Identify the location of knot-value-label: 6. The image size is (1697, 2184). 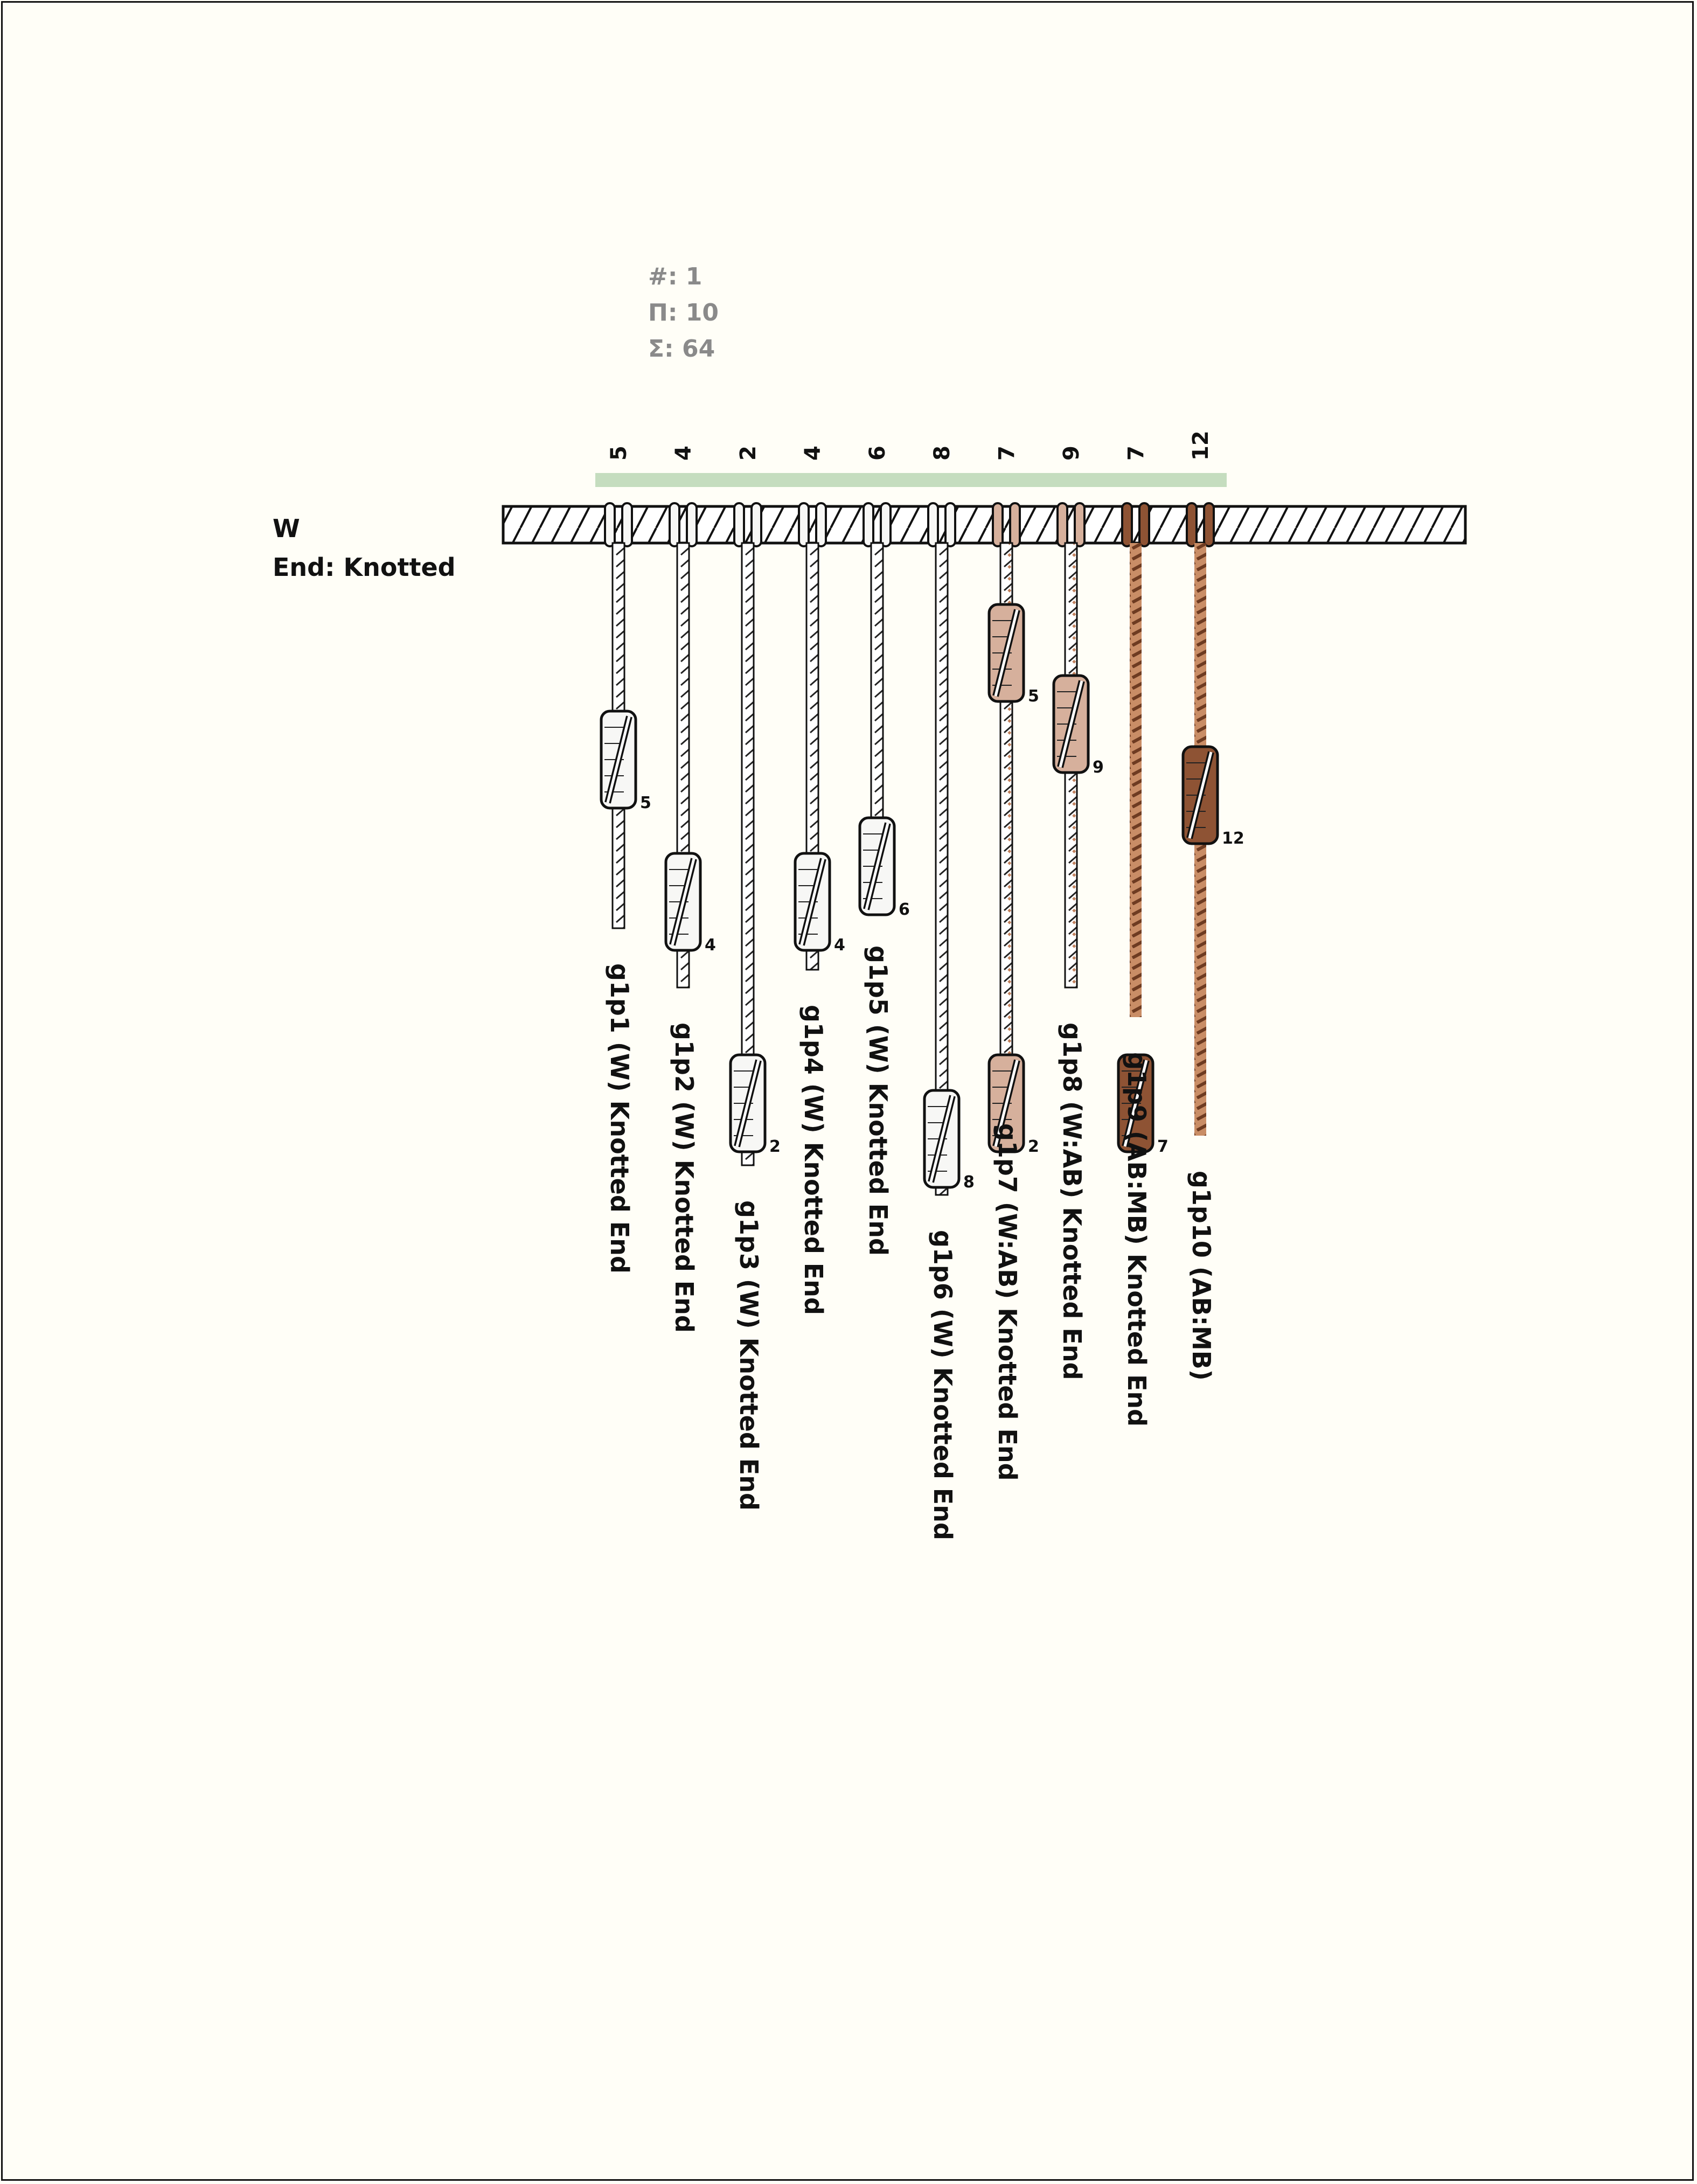
(904, 910).